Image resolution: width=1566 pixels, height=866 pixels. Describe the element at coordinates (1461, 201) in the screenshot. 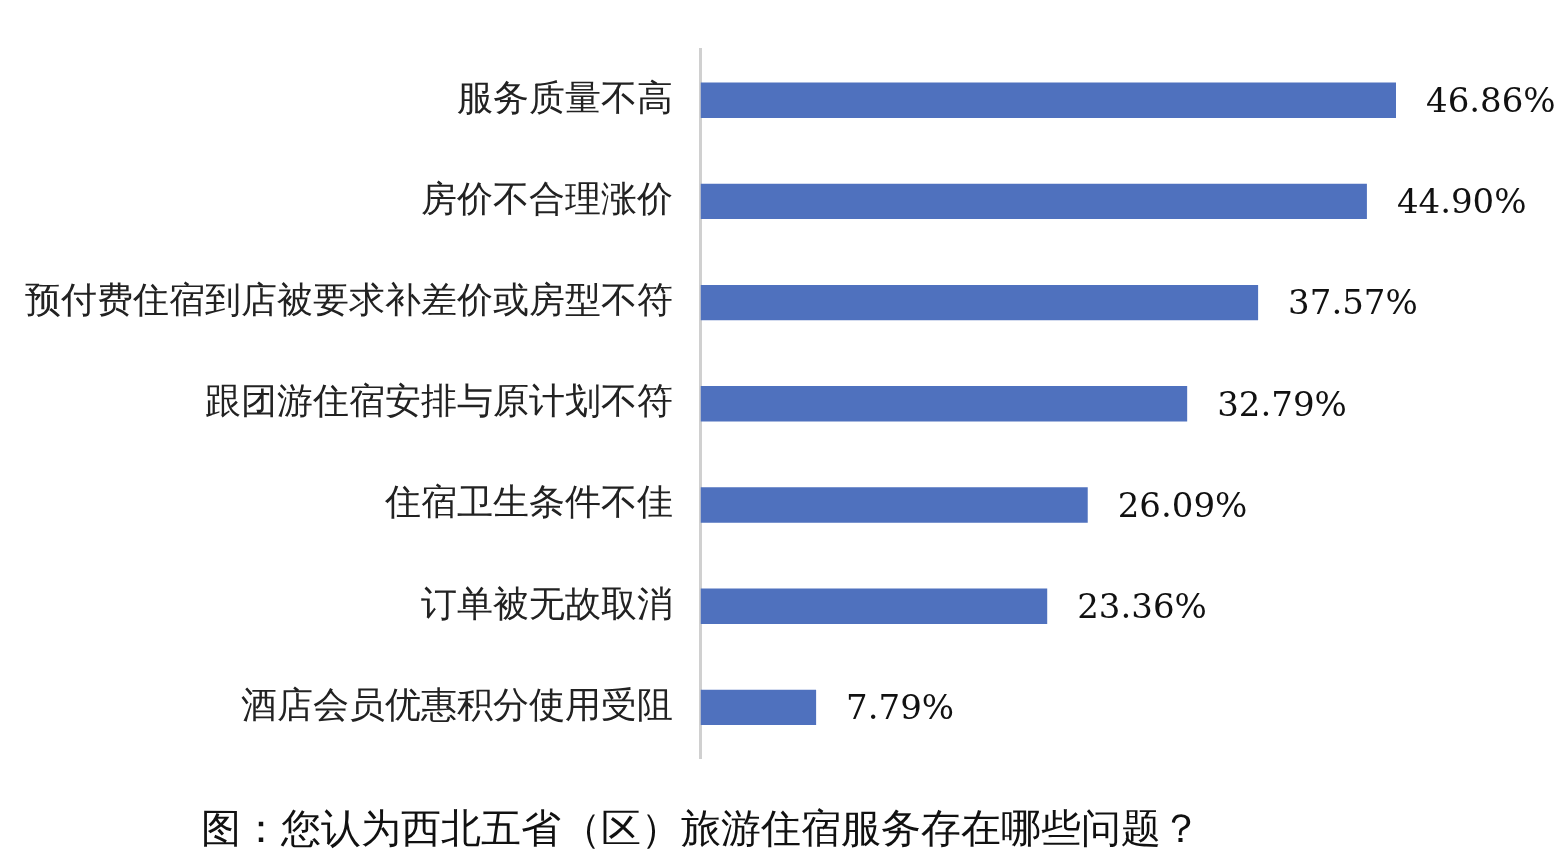

I see `data-label: 44.90%` at that location.